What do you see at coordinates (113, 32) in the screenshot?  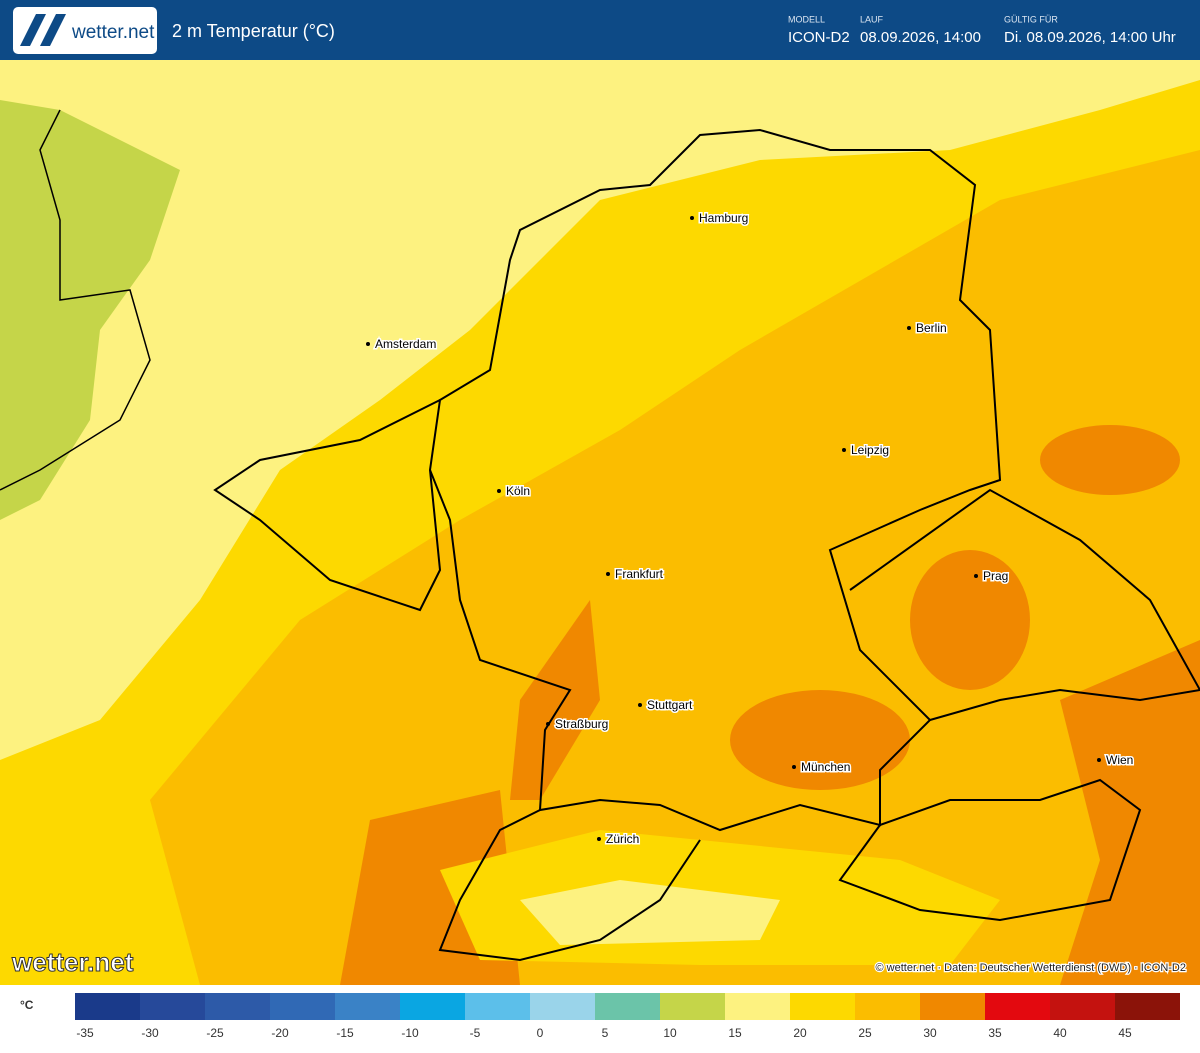 I see `logo-text: wetter.net` at bounding box center [113, 32].